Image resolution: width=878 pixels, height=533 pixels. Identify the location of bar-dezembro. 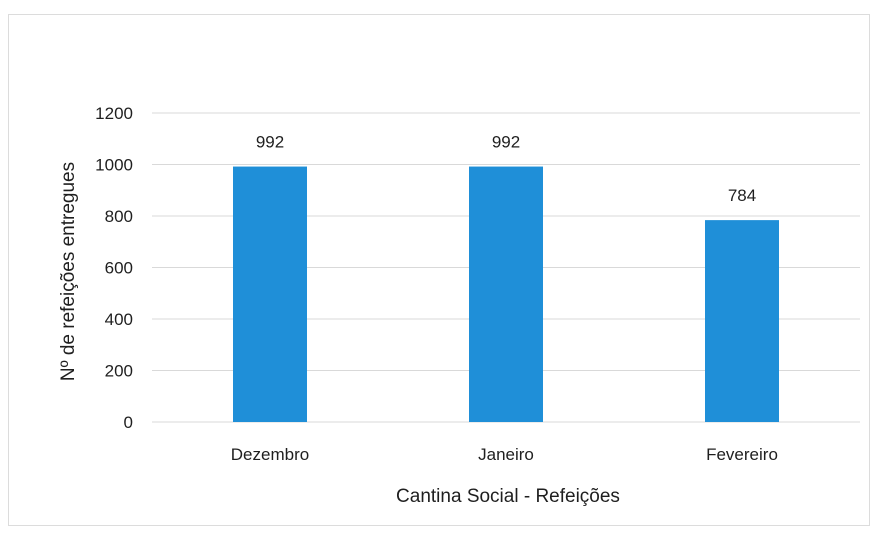
(270, 294).